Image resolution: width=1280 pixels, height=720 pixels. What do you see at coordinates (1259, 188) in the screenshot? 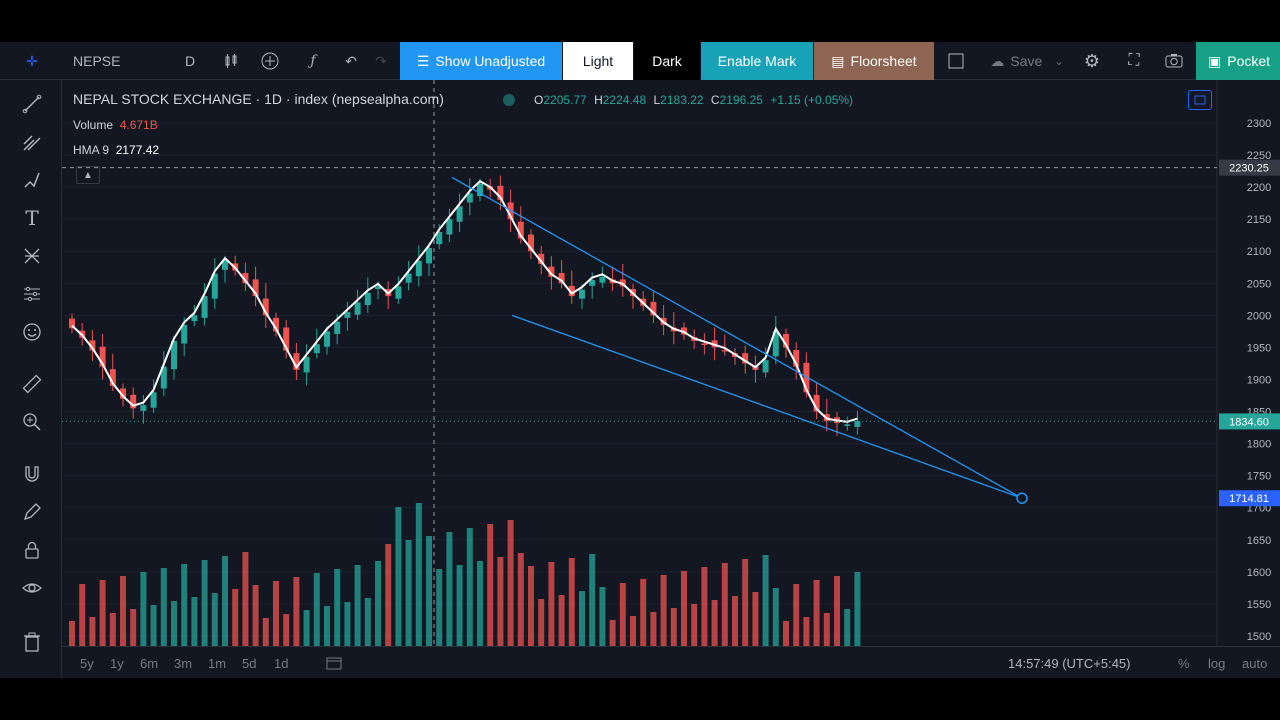
I see `price-tick-label: 2200` at bounding box center [1259, 188].